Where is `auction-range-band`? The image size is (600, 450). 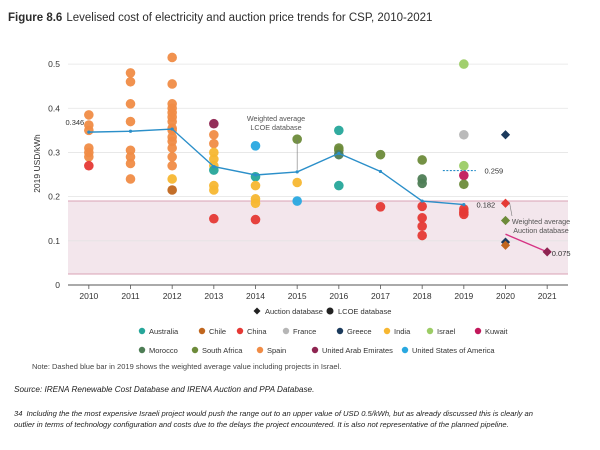
auction-range-band is located at coordinates (318, 237).